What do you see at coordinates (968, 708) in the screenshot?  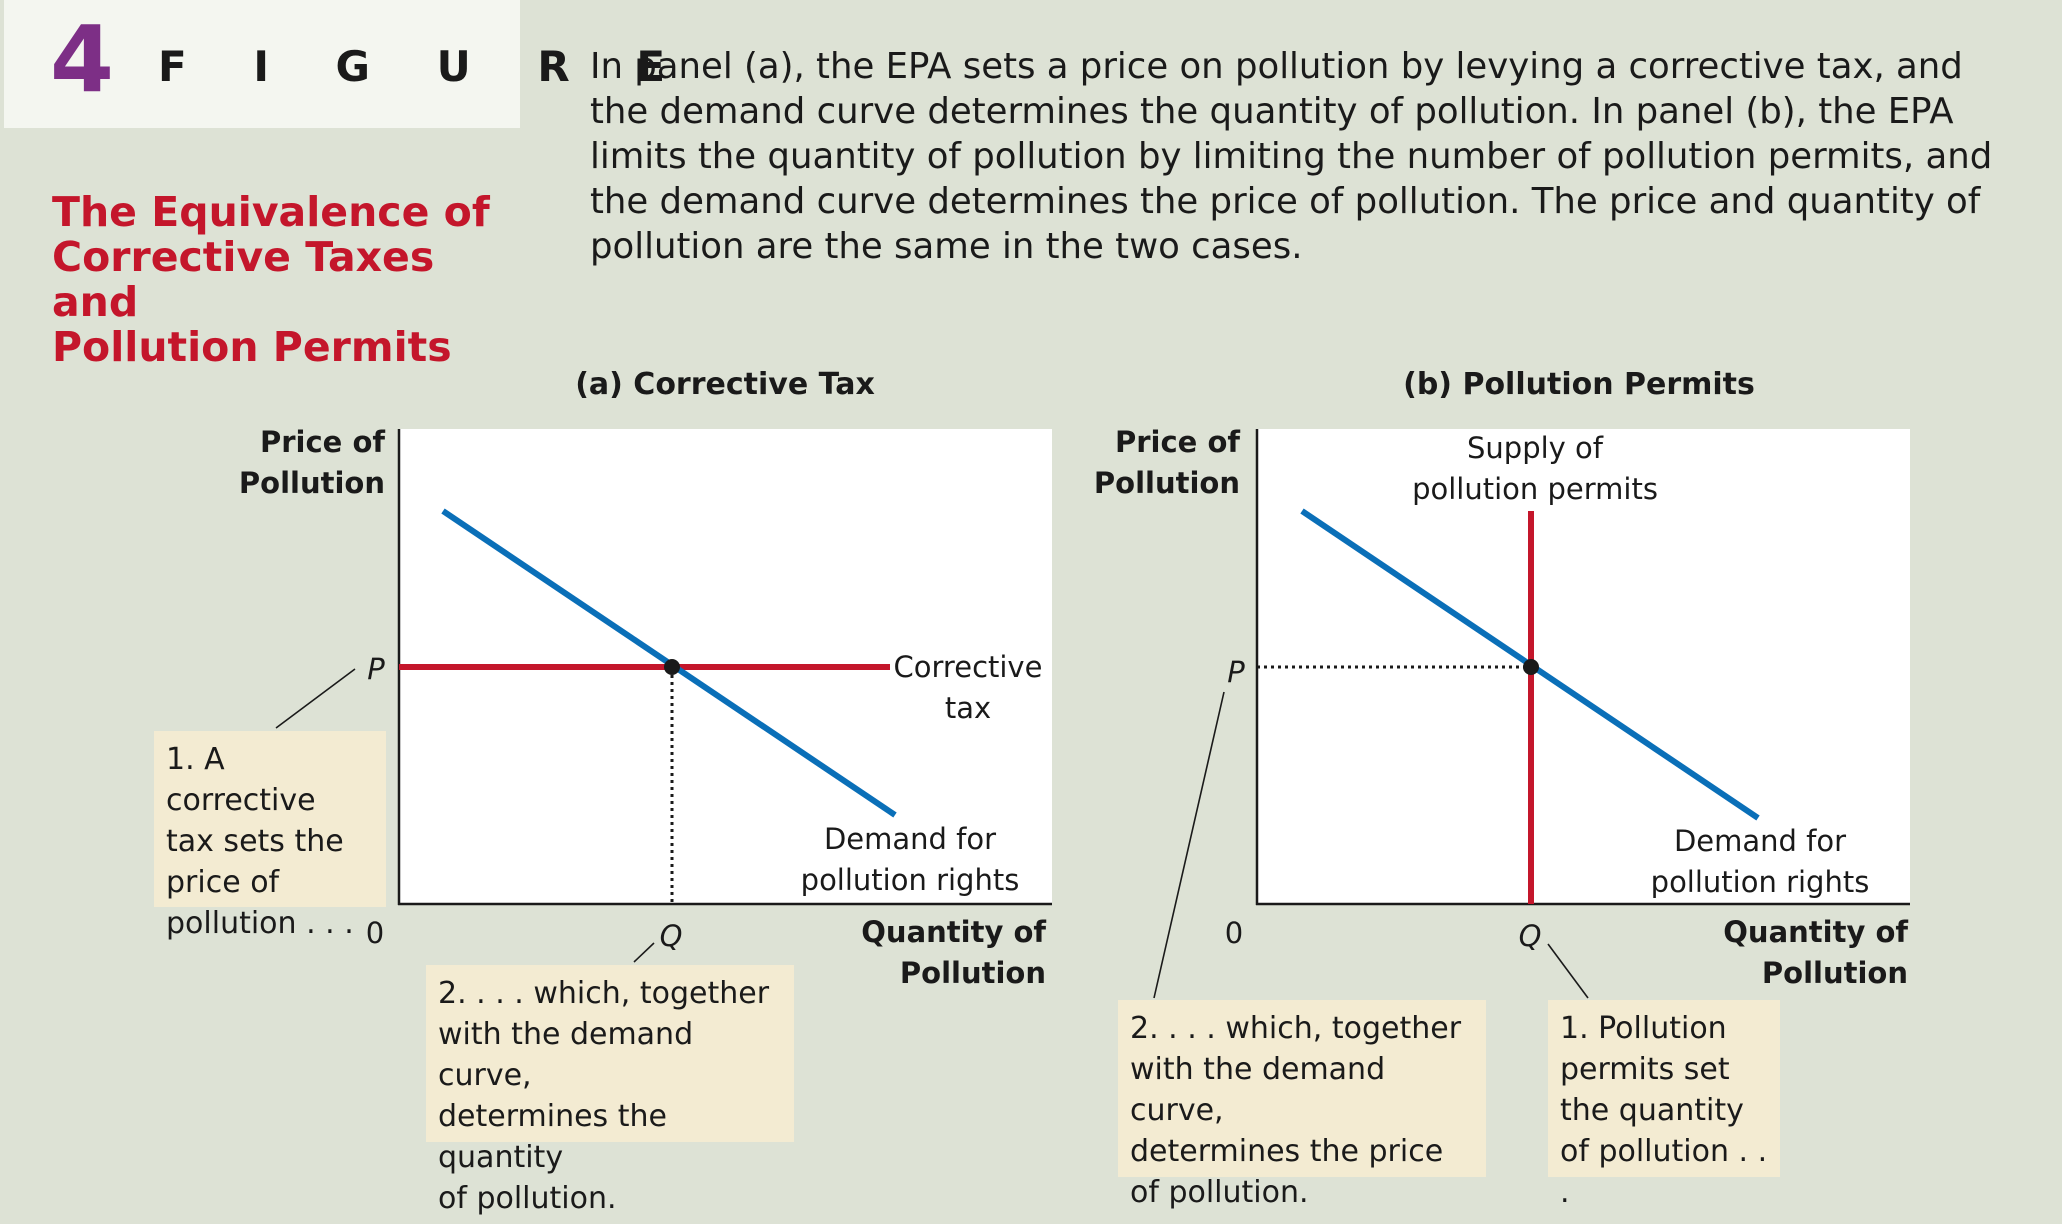 I see `panel-a-policy-label: tax` at bounding box center [968, 708].